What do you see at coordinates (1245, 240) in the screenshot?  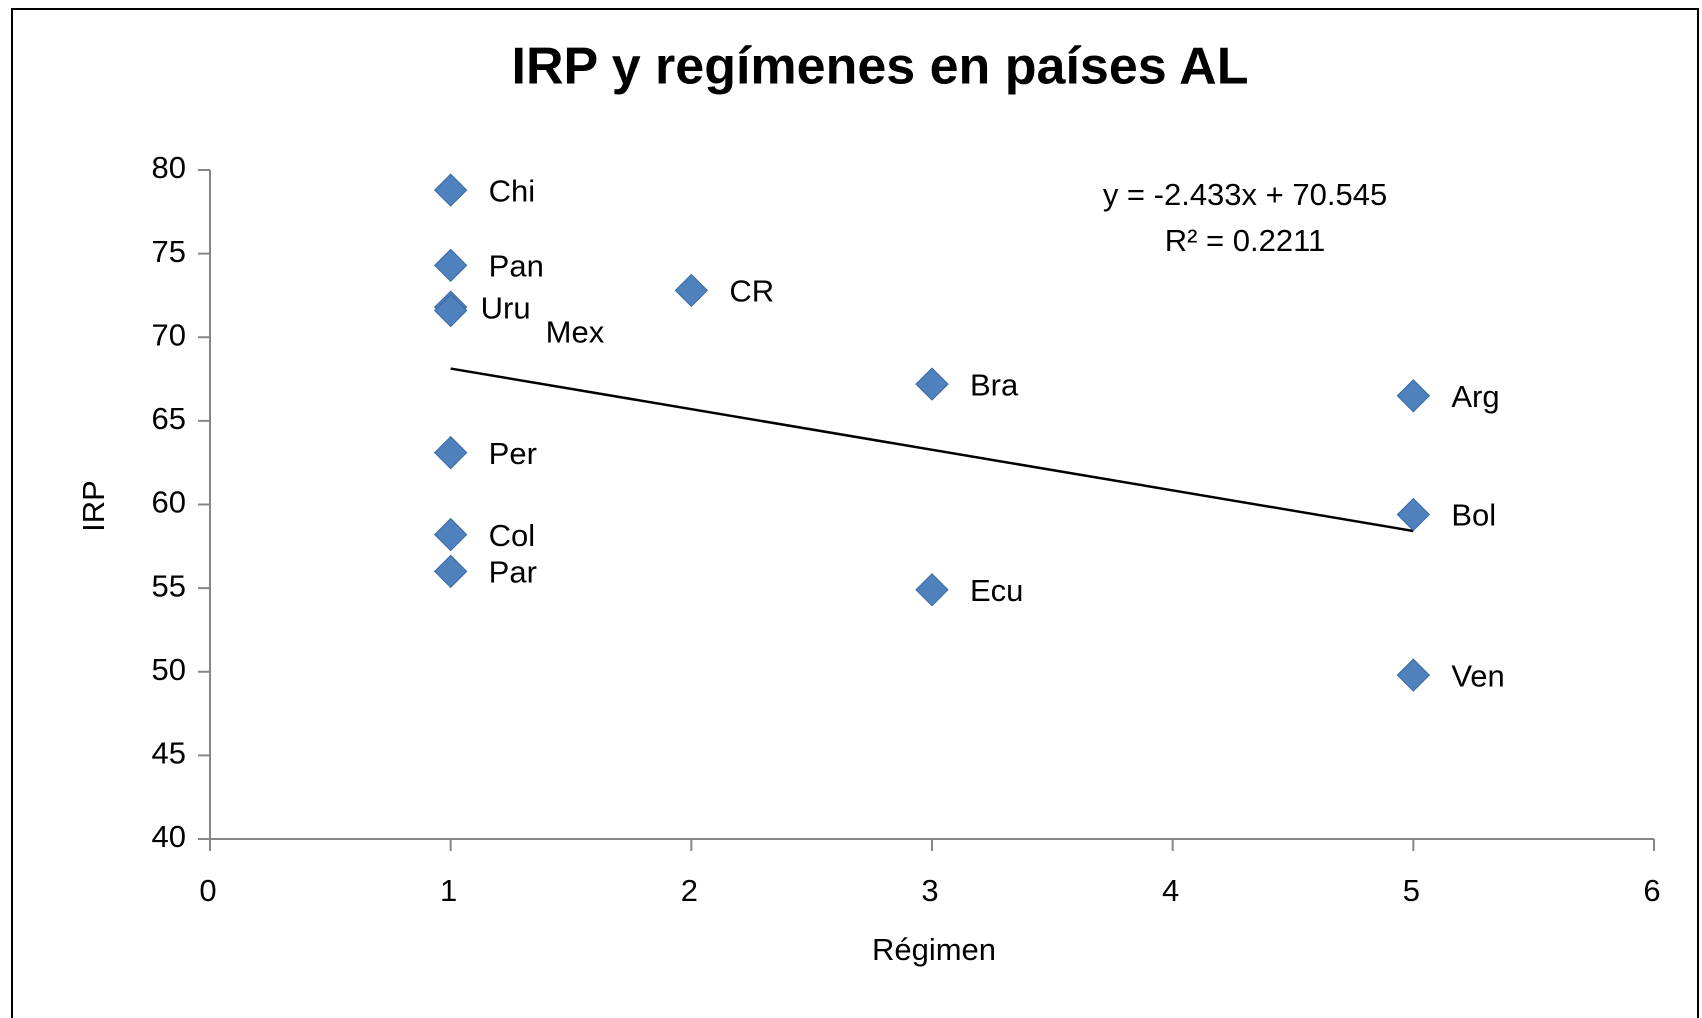 I see `trend-r-squared: R² = 0.2211` at bounding box center [1245, 240].